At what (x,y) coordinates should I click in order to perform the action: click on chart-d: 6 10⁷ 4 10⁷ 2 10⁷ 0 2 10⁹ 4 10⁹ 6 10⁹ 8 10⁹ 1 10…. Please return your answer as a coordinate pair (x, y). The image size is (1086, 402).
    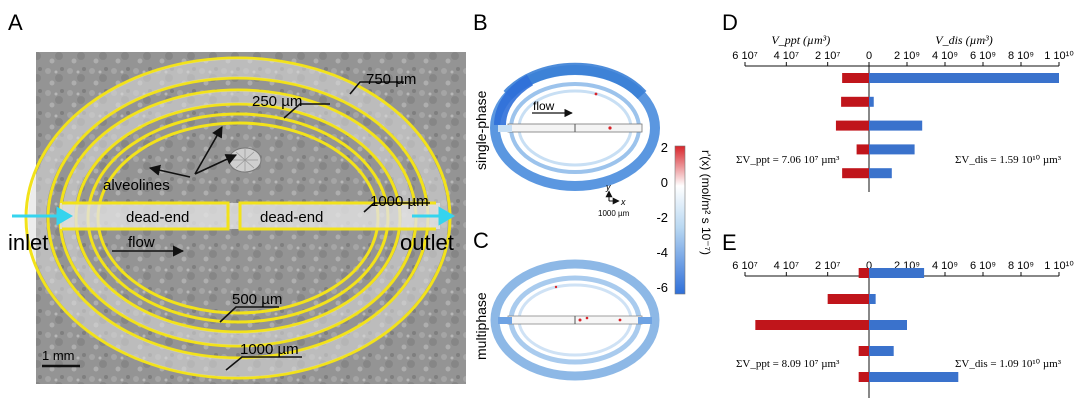
    Looking at the image, I should click on (903, 112).